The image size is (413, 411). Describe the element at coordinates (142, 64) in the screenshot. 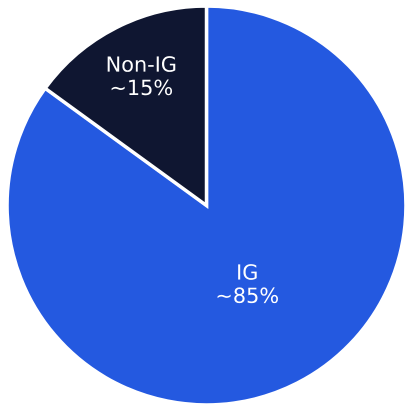

I see `slice-label: Non-IG` at that location.